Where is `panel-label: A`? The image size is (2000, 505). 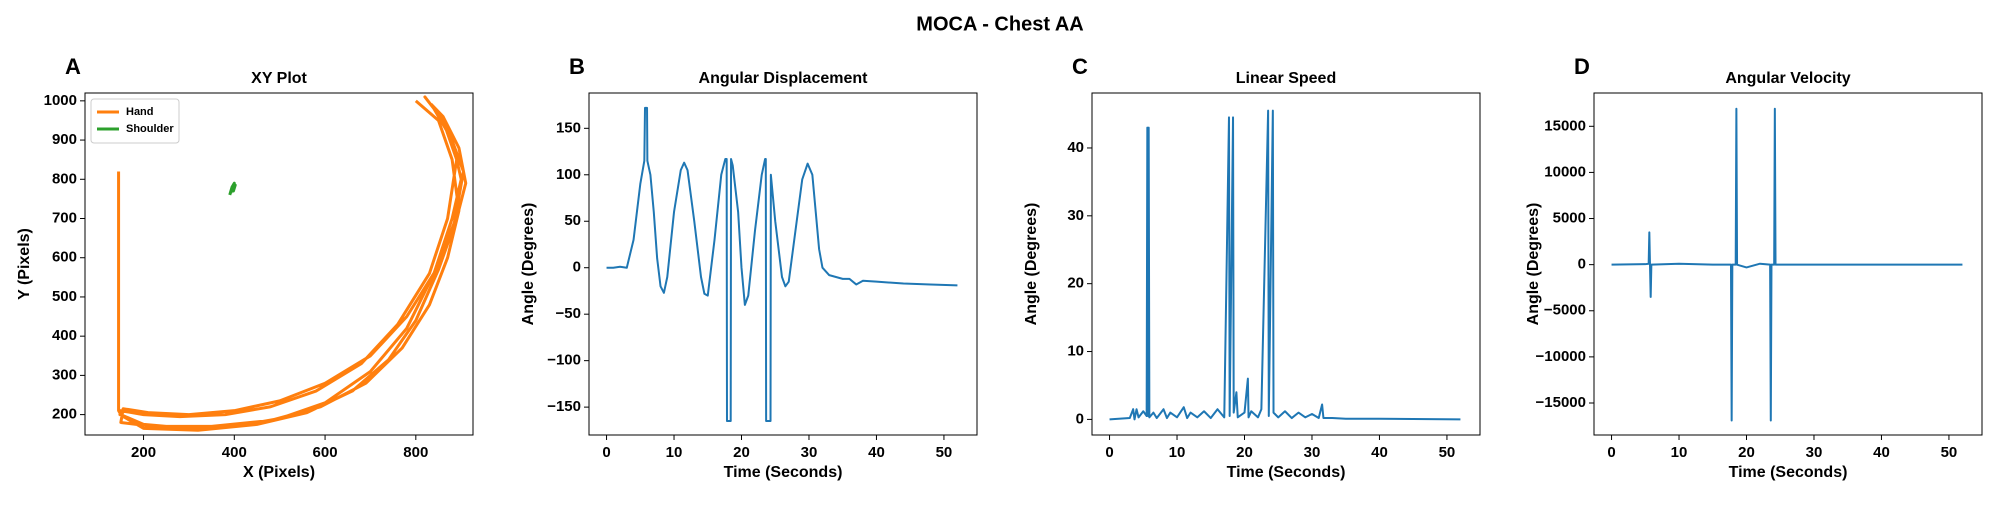
panel-label: A is located at coordinates (73, 66).